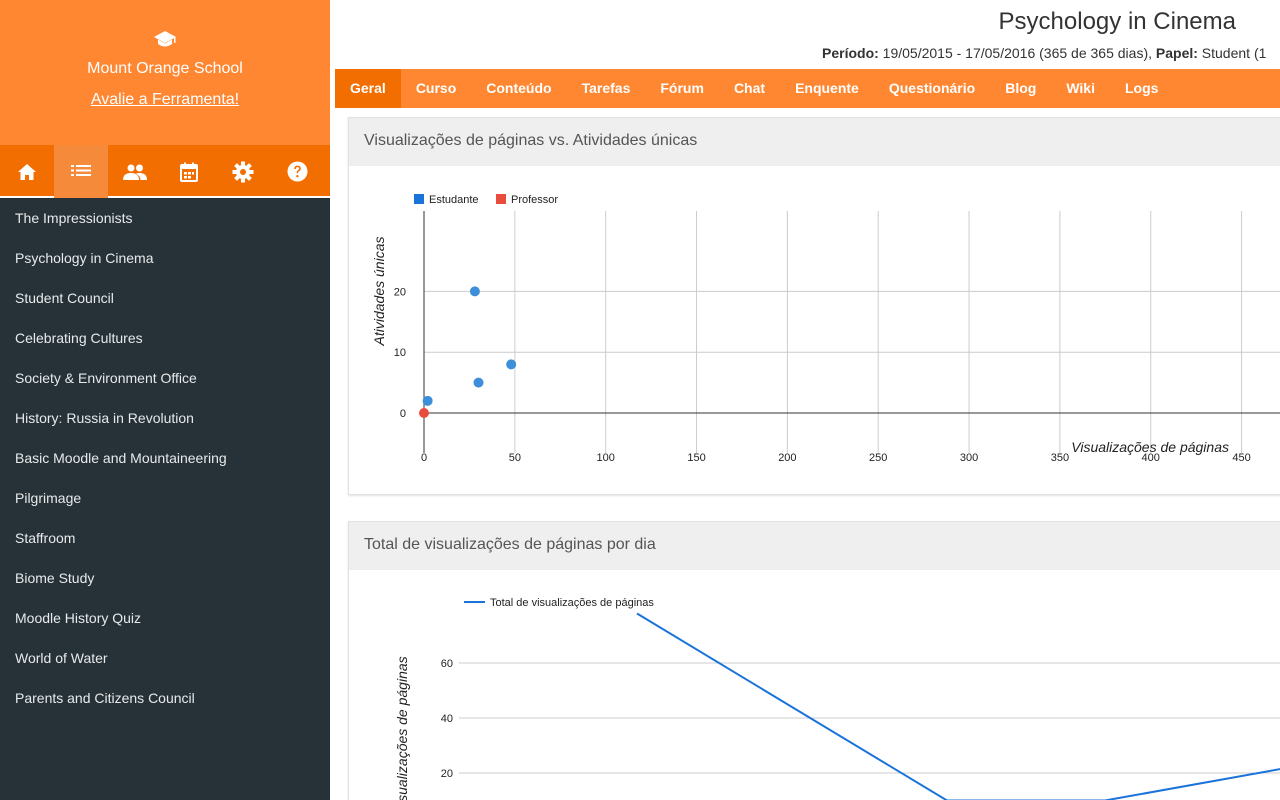  I want to click on tab-chat: Chat, so click(749, 88).